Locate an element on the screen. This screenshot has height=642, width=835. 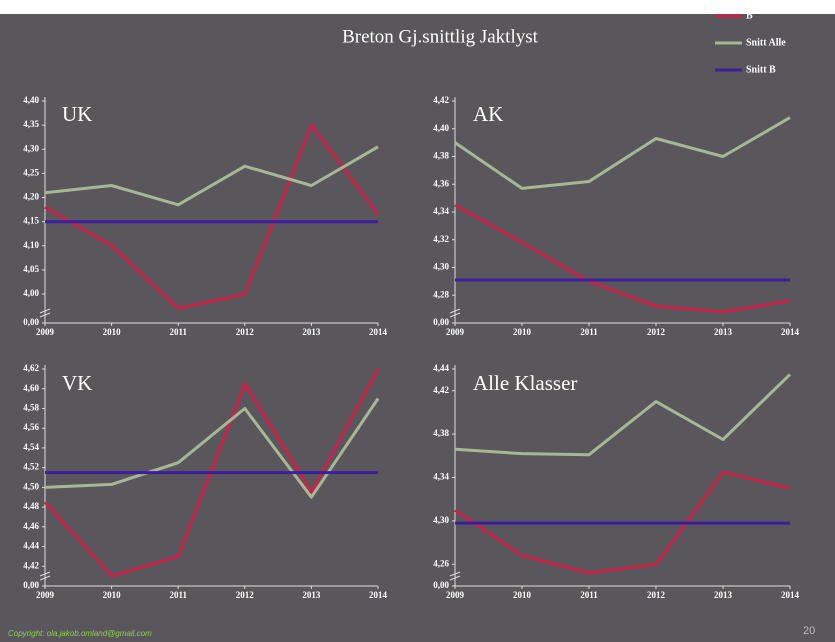
y-tick-label: 4,25 is located at coordinates (31, 172).